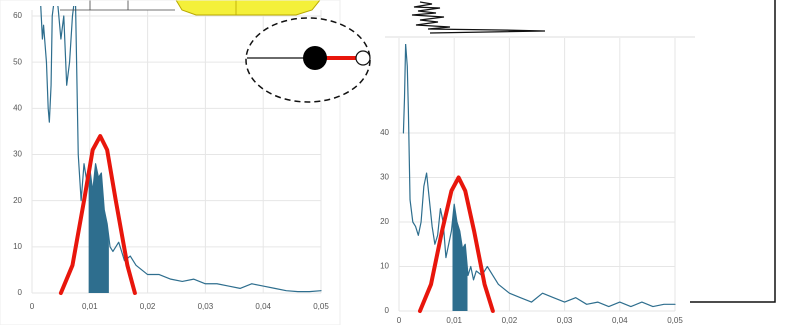 This screenshot has height=325, width=794. What do you see at coordinates (17, 15) in the screenshot?
I see `y-tick-label: 60` at bounding box center [17, 15].